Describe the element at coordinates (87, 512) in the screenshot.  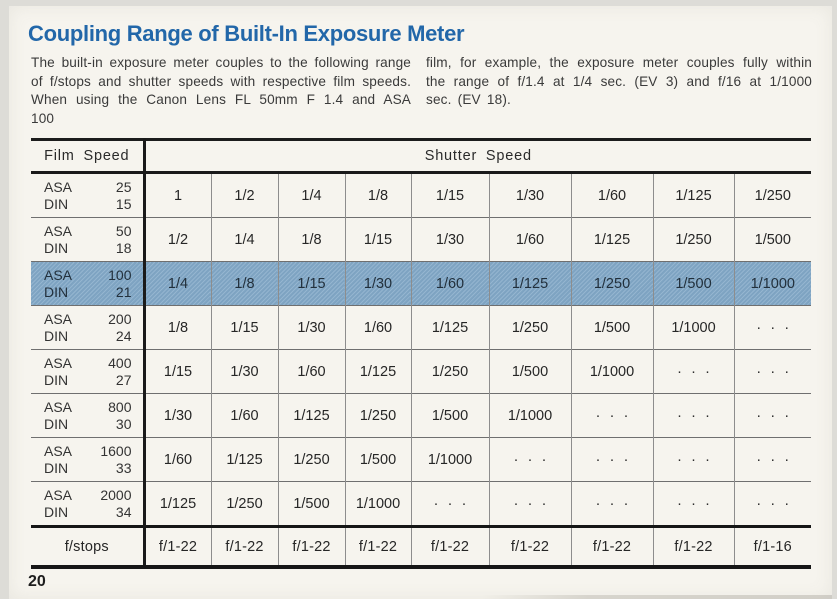
I see `film-speed-line: DIN 34` at that location.